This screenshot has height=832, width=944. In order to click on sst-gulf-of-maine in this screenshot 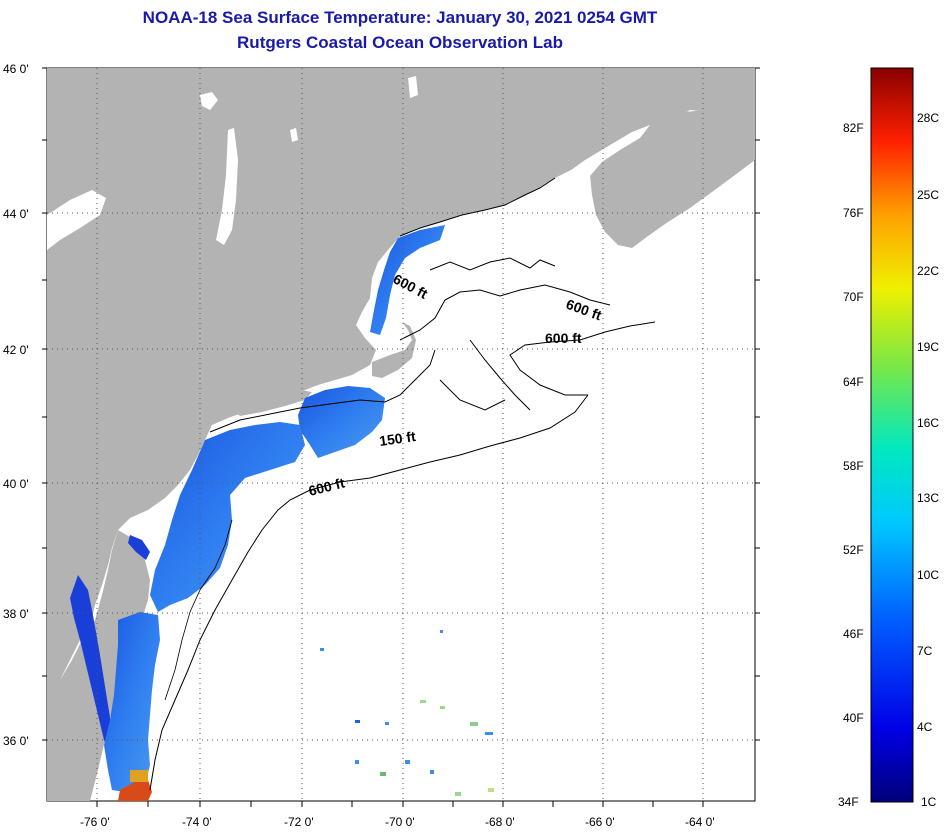, I will do `click(407, 280)`.